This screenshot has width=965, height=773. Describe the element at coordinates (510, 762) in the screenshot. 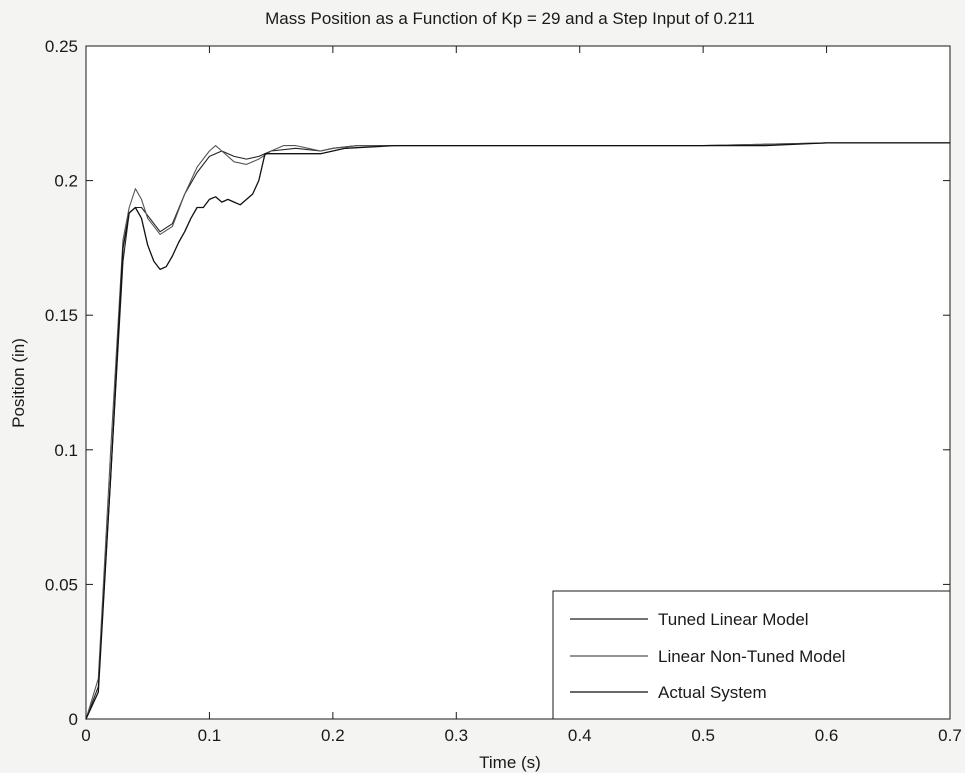

I see `x-axis-label: Time (s)` at that location.